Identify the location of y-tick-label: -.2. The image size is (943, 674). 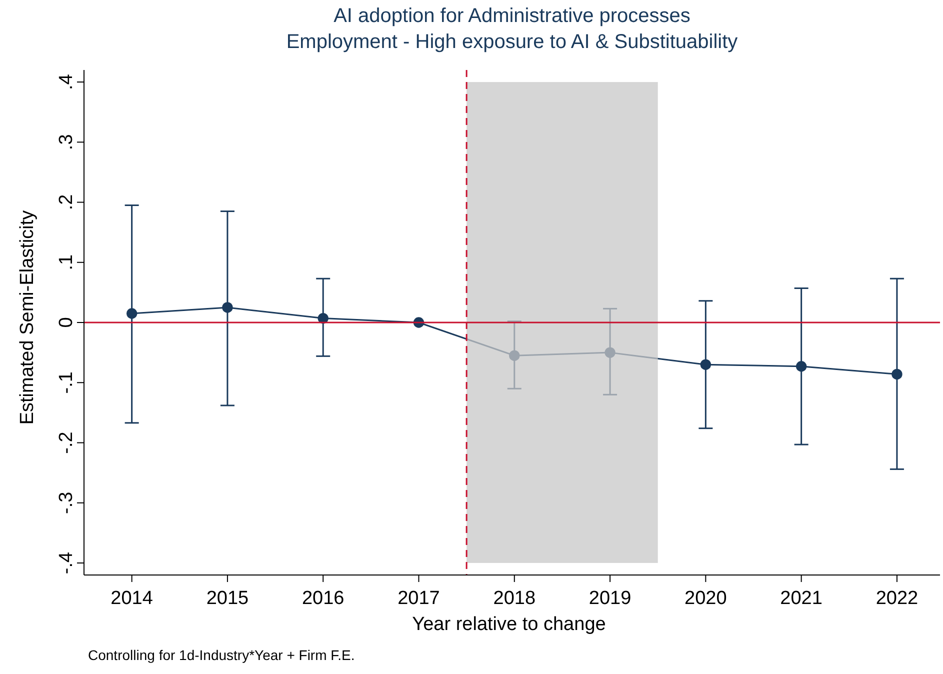
(66, 443).